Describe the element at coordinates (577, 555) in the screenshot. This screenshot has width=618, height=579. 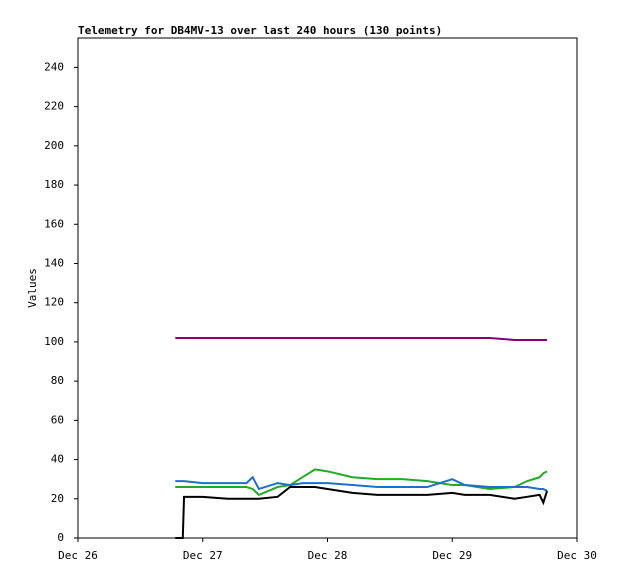
I see `x-tick-label: Dec 30` at that location.